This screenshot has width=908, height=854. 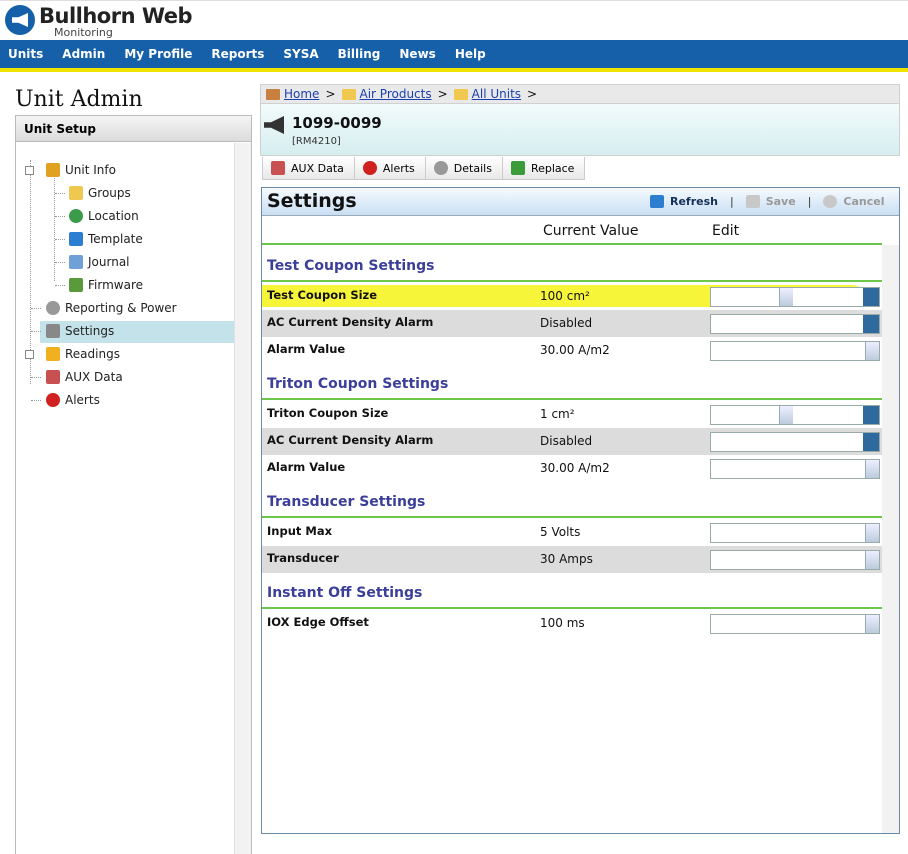 I want to click on tree-item: Location, so click(x=113, y=216).